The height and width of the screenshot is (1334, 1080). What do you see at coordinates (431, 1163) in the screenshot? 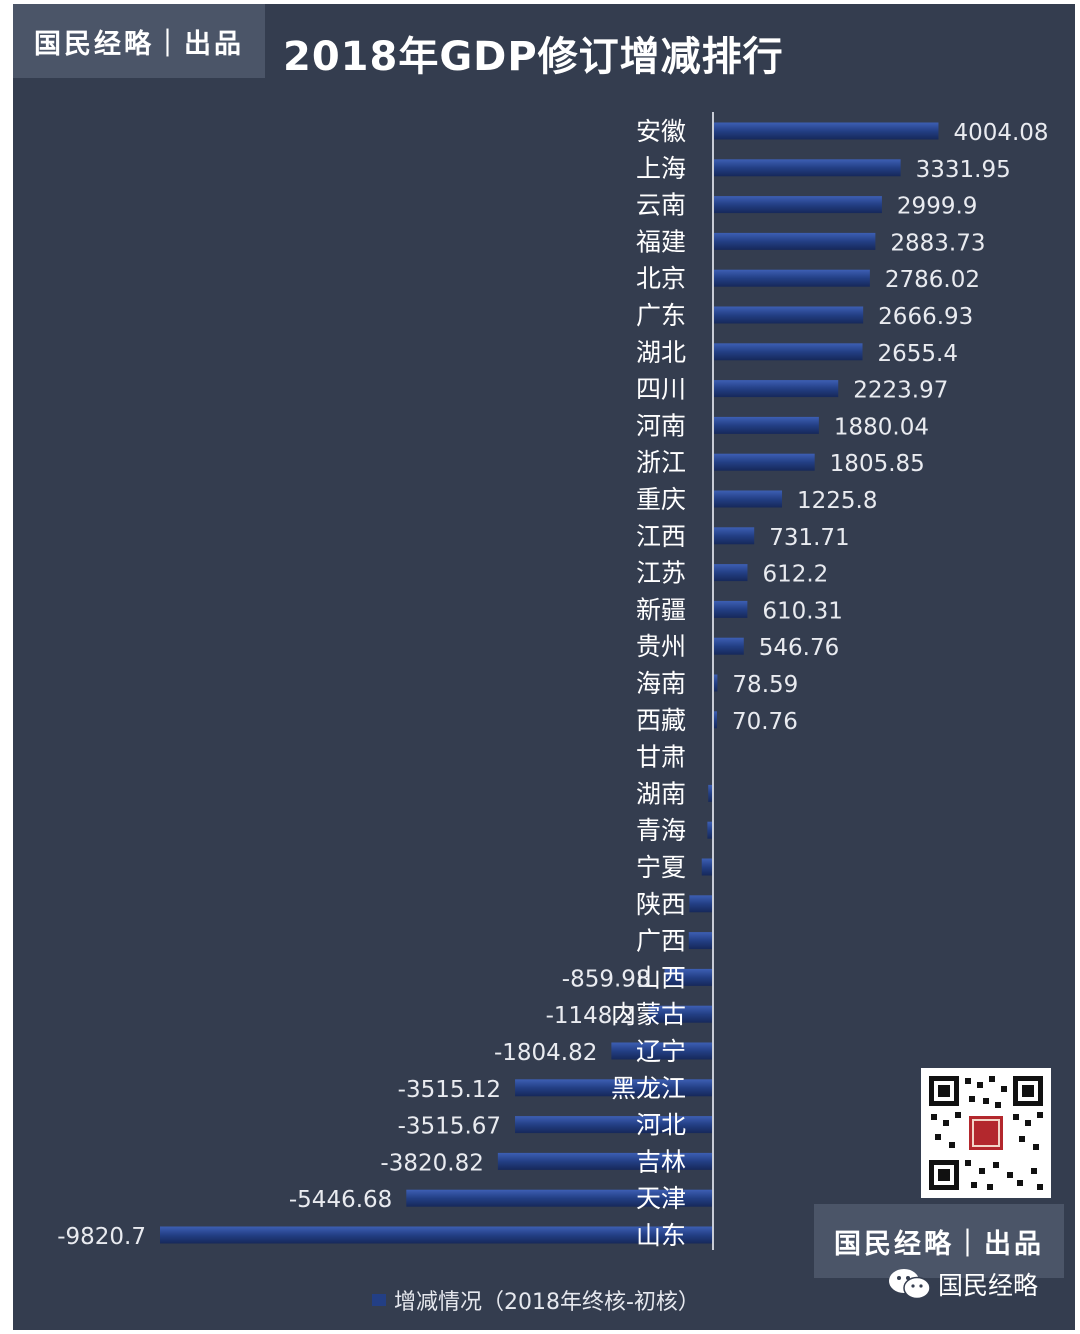
I see `data-label: -3820.82` at bounding box center [431, 1163].